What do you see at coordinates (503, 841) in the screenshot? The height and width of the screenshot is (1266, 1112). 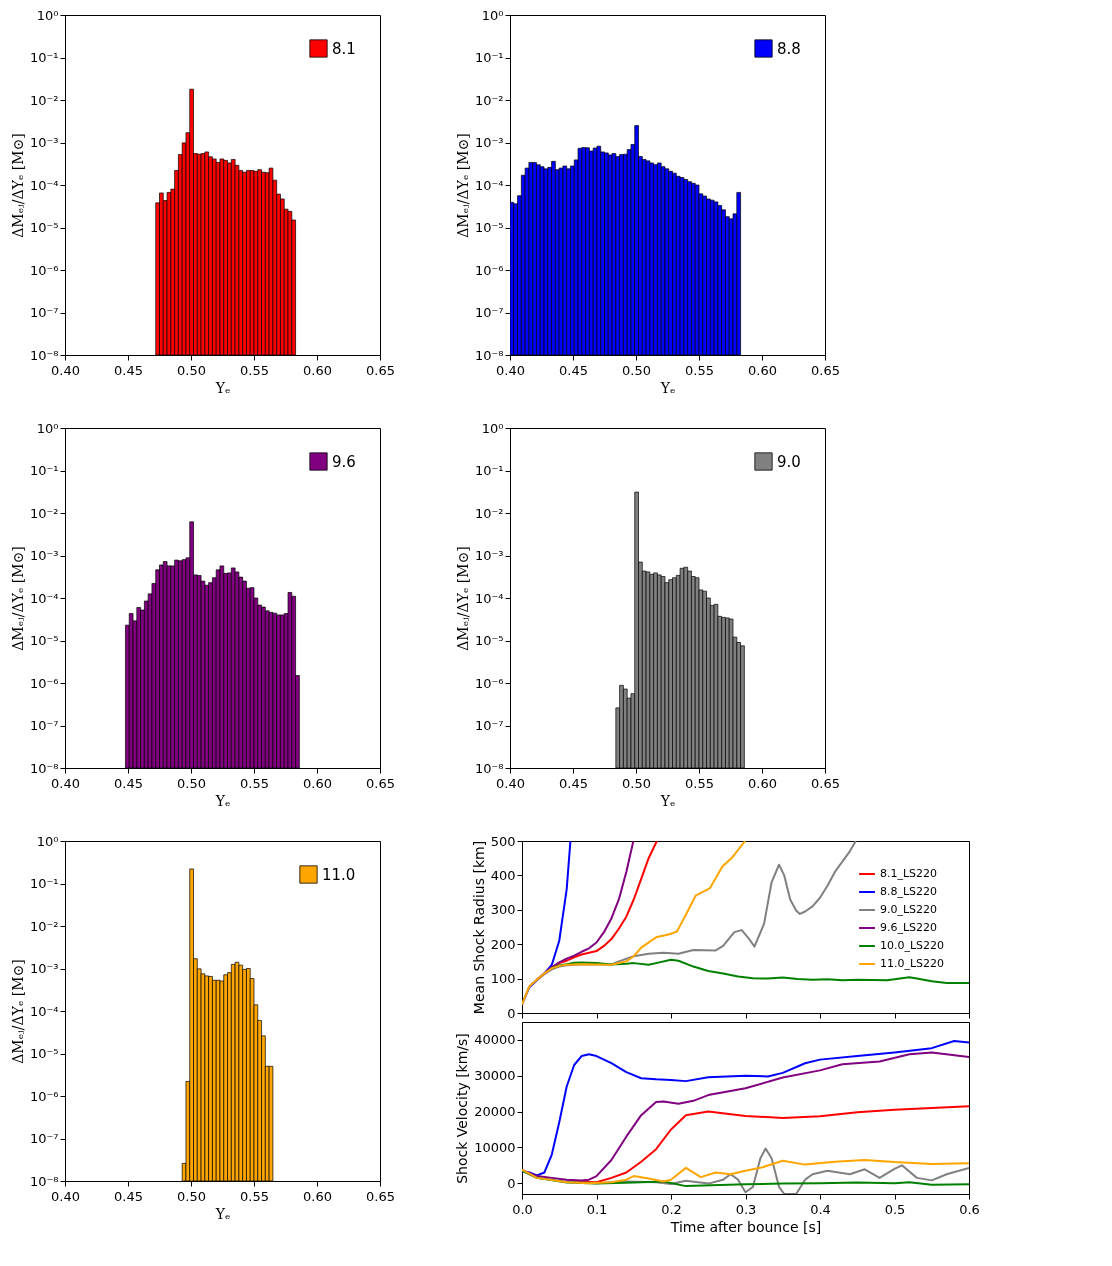 I see `y-tick-label: 500` at bounding box center [503, 841].